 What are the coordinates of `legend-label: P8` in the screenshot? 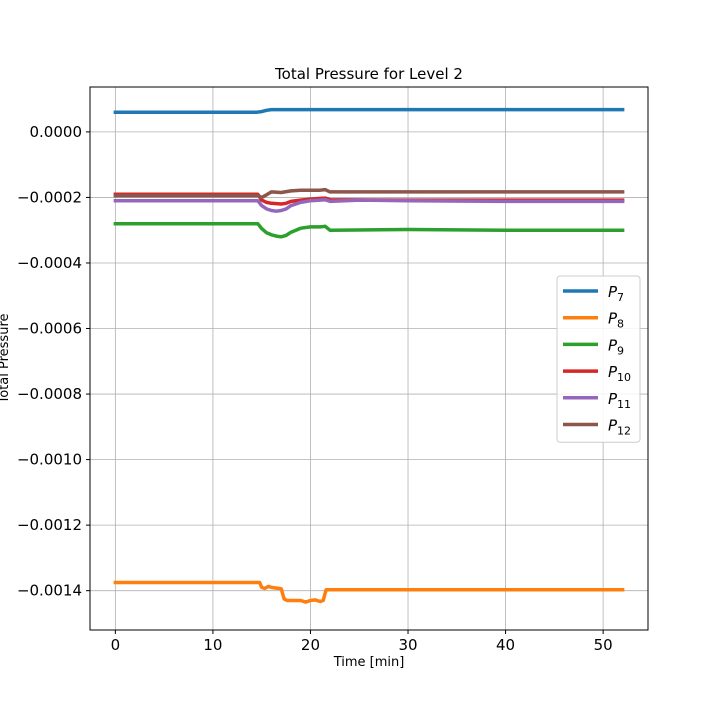 It's located at (616, 320).